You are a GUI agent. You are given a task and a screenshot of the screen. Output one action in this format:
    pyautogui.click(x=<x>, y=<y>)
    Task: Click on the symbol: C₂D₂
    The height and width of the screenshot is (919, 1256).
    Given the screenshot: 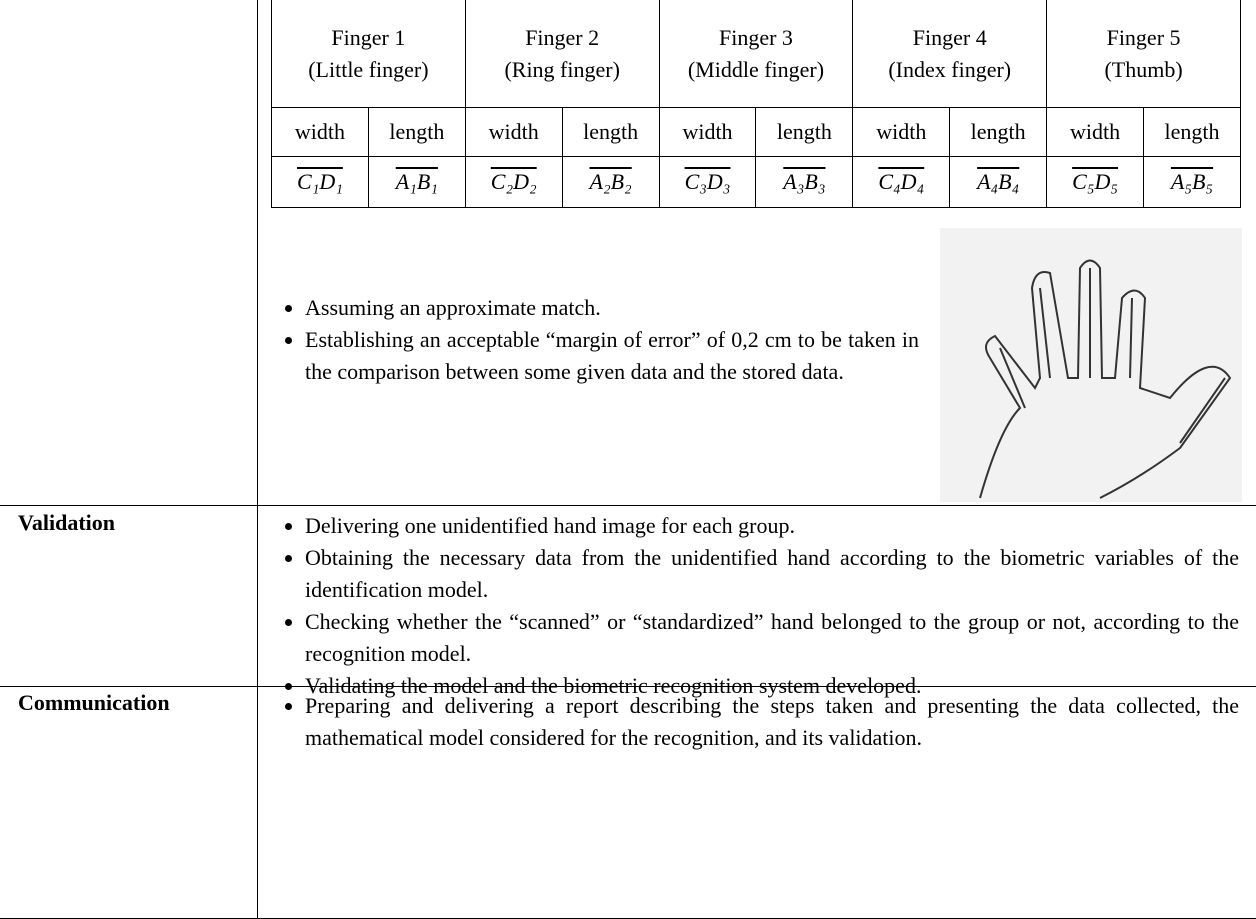 What is the action you would take?
    pyautogui.click(x=513, y=181)
    